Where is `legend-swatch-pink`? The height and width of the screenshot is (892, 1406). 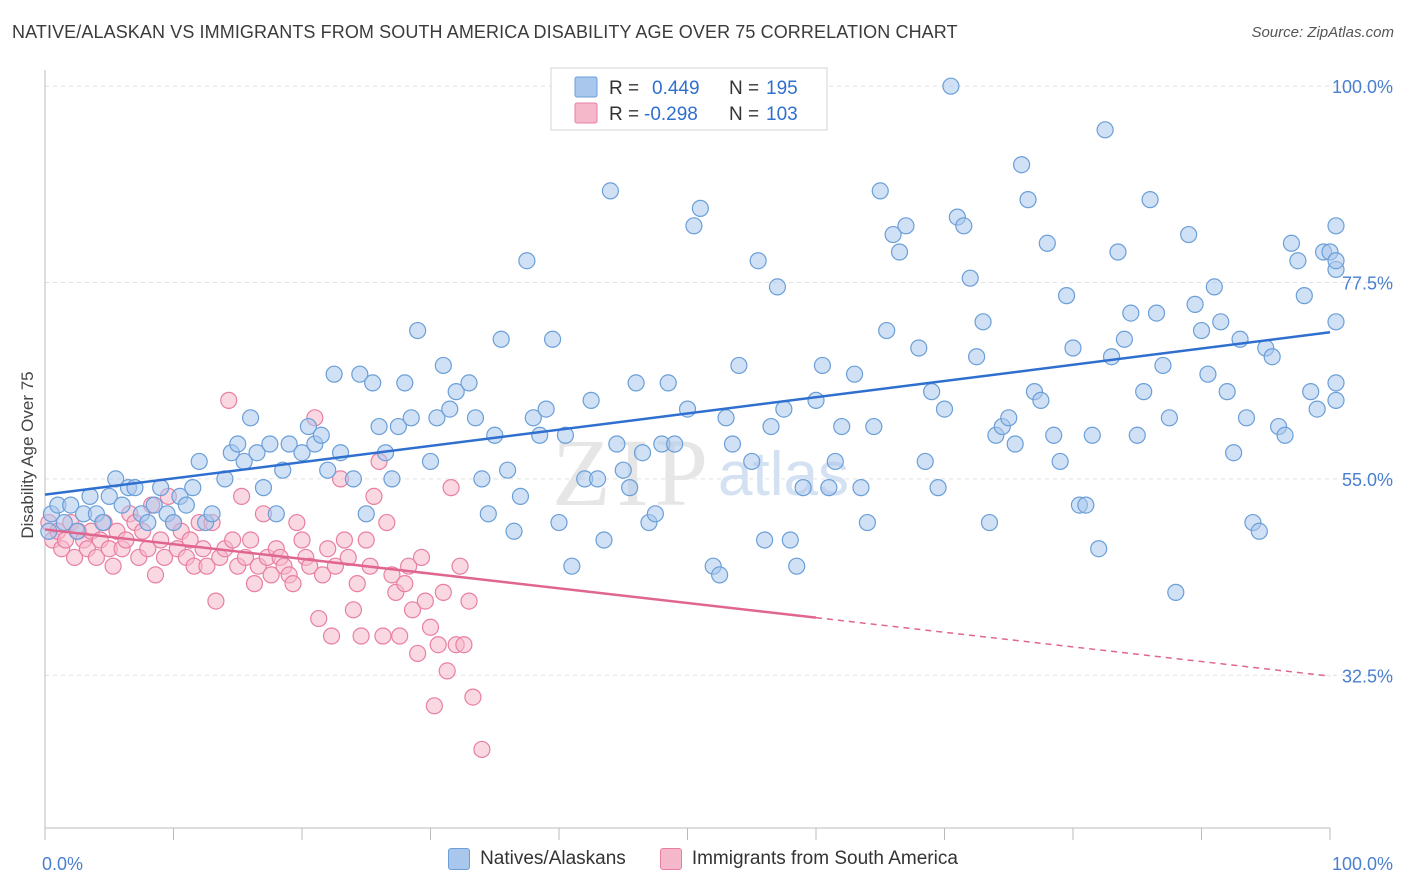 legend-swatch-pink is located at coordinates (586, 113).